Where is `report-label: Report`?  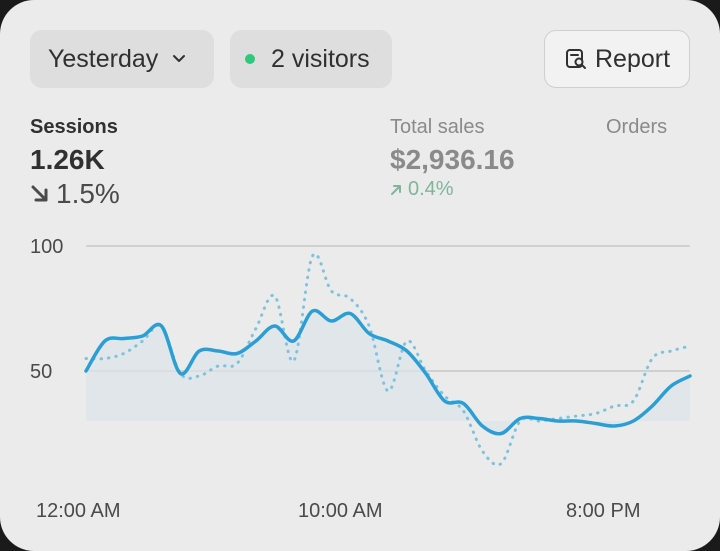 report-label: Report is located at coordinates (633, 58).